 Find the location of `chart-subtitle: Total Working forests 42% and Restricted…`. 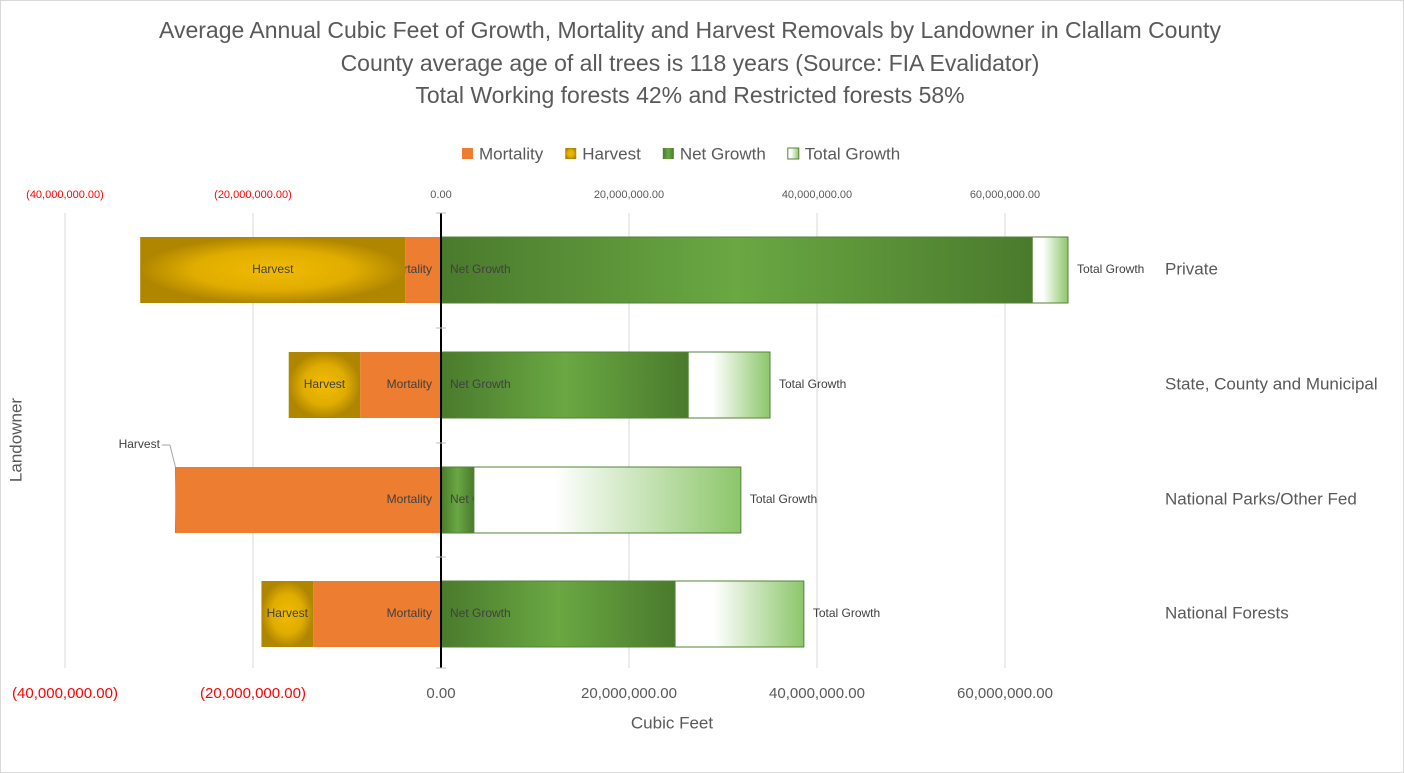

chart-subtitle: Total Working forests 42% and Restricted… is located at coordinates (689, 95).